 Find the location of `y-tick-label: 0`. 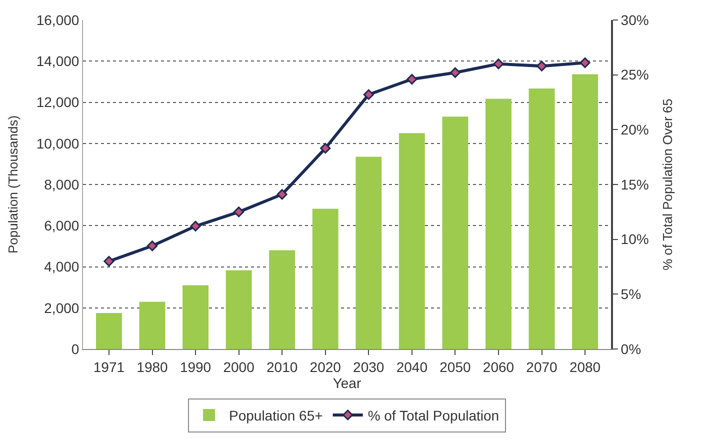

y-tick-label: 0 is located at coordinates (75, 348).